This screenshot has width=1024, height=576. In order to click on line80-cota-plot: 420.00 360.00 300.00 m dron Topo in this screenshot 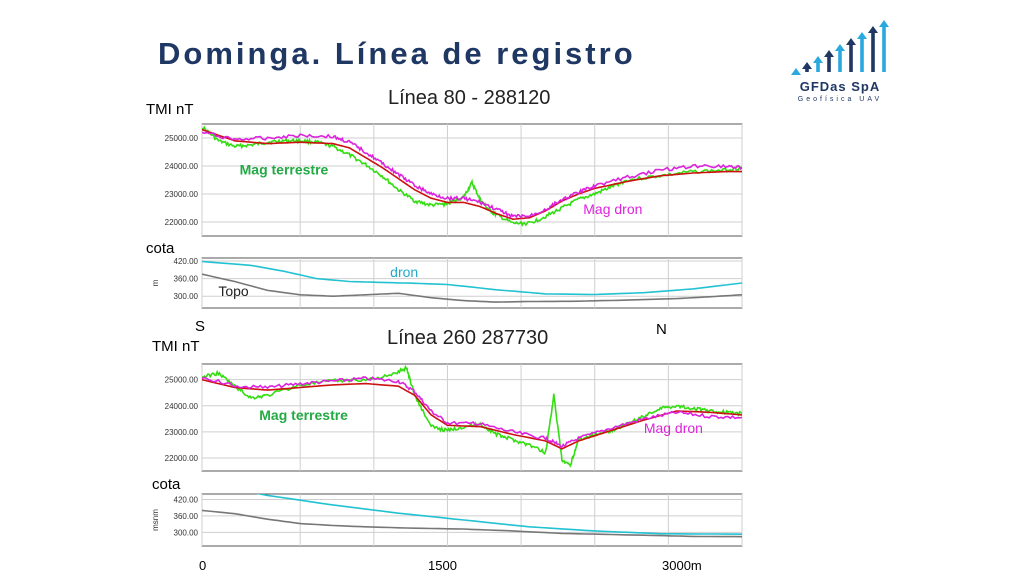, I will do `click(447, 283)`.